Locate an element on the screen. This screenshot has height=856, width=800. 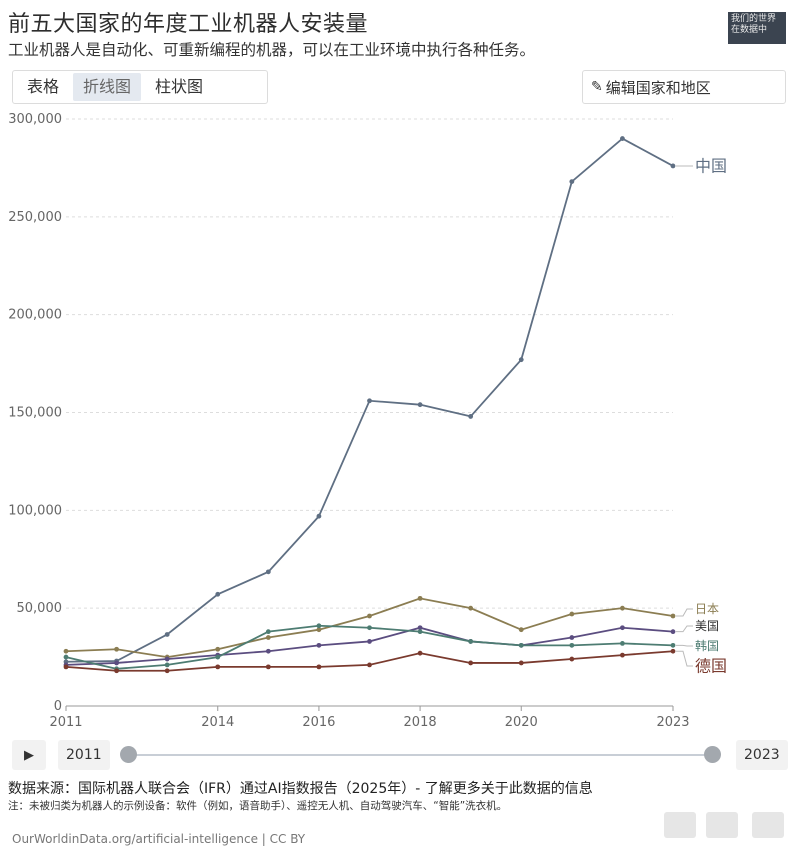
chart-subtitle: 工业机器人是自动化、可重新编程的机器，可以在工业环境中执行各种任务。 is located at coordinates (271, 49).